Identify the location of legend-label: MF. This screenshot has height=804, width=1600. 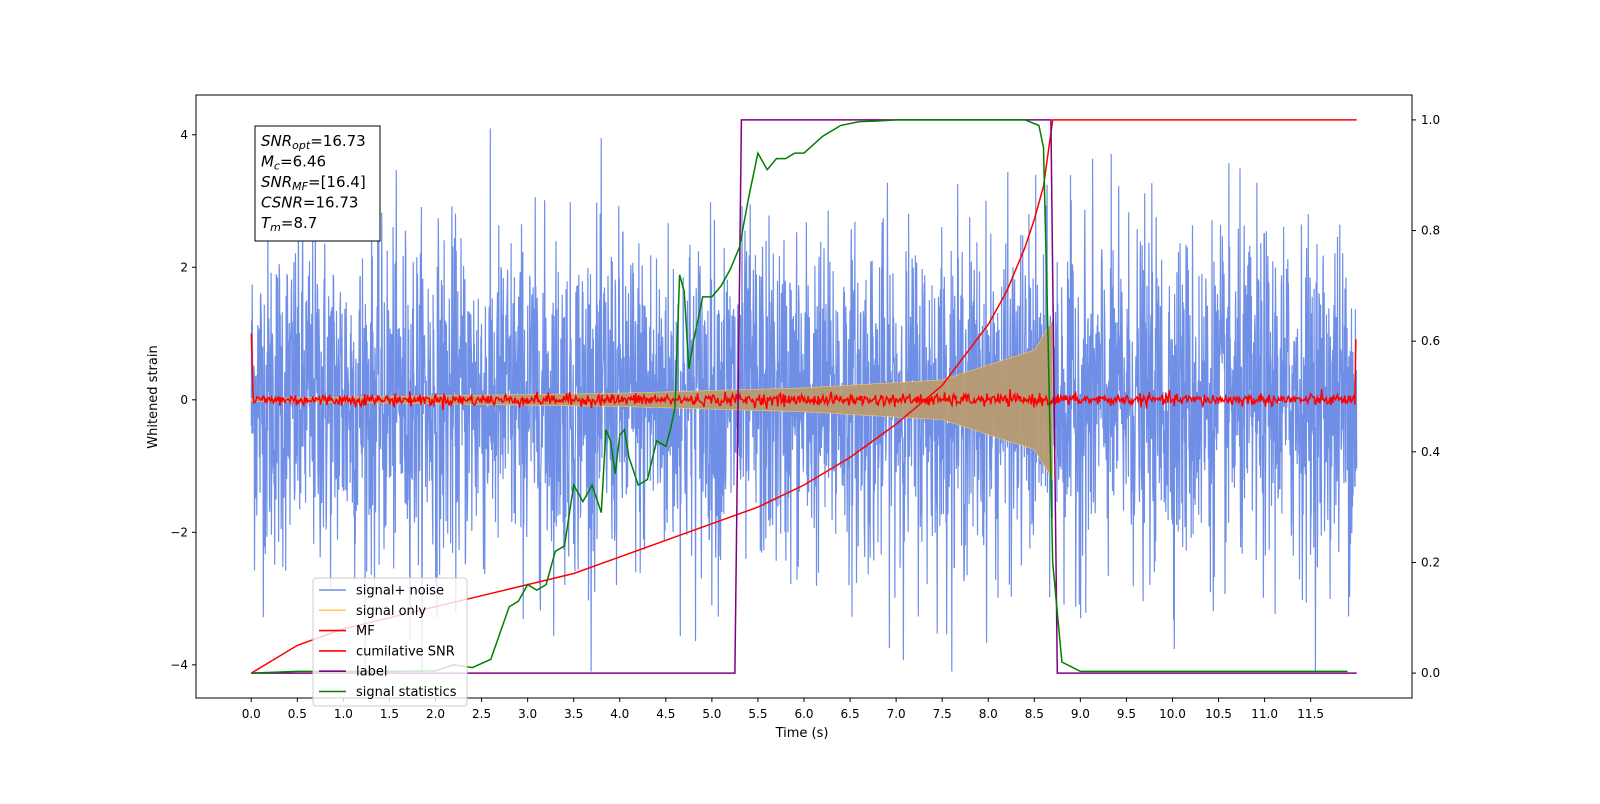
(365, 631).